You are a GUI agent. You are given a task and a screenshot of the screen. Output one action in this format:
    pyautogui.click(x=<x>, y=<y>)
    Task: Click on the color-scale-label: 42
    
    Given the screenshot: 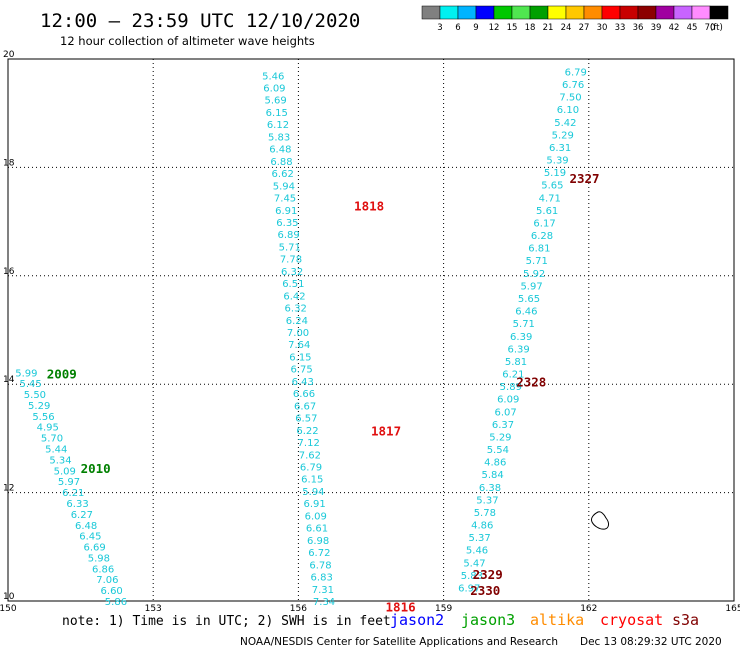 What is the action you would take?
    pyautogui.click(x=674, y=28)
    